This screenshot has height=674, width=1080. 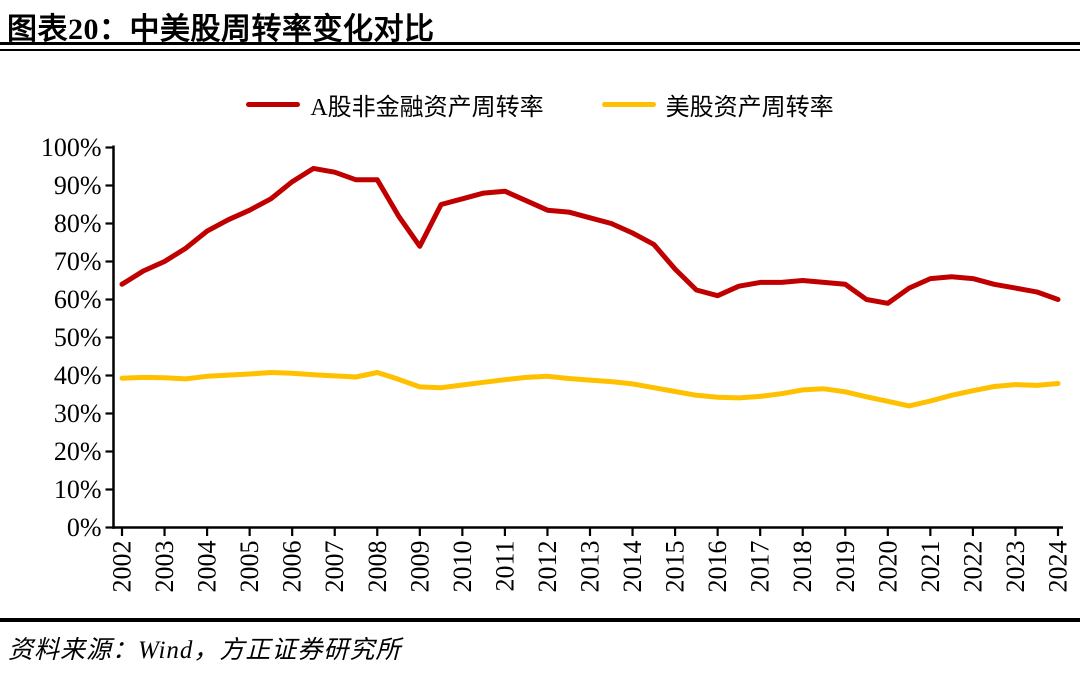 I want to click on x-axis-label: 2010, so click(x=462, y=567).